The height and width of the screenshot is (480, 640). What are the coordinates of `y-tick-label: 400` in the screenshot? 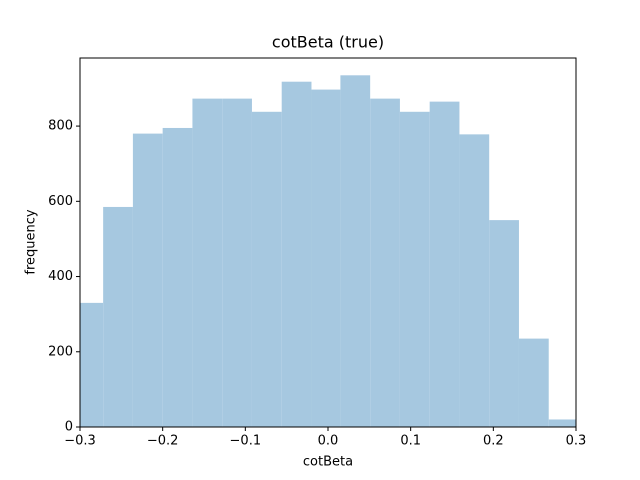 It's located at (60, 276).